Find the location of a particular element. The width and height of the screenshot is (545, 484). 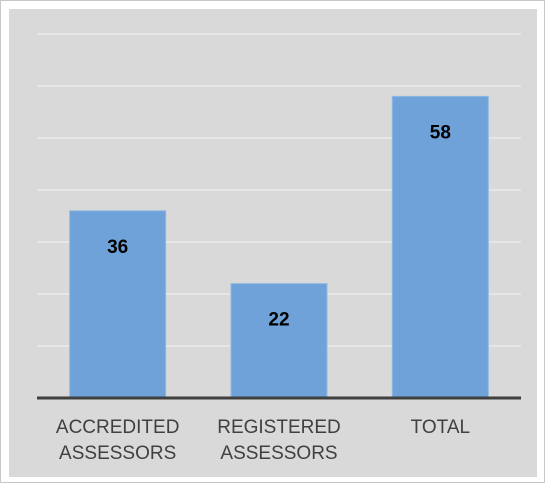

category-label-line: TOTAL is located at coordinates (440, 427).